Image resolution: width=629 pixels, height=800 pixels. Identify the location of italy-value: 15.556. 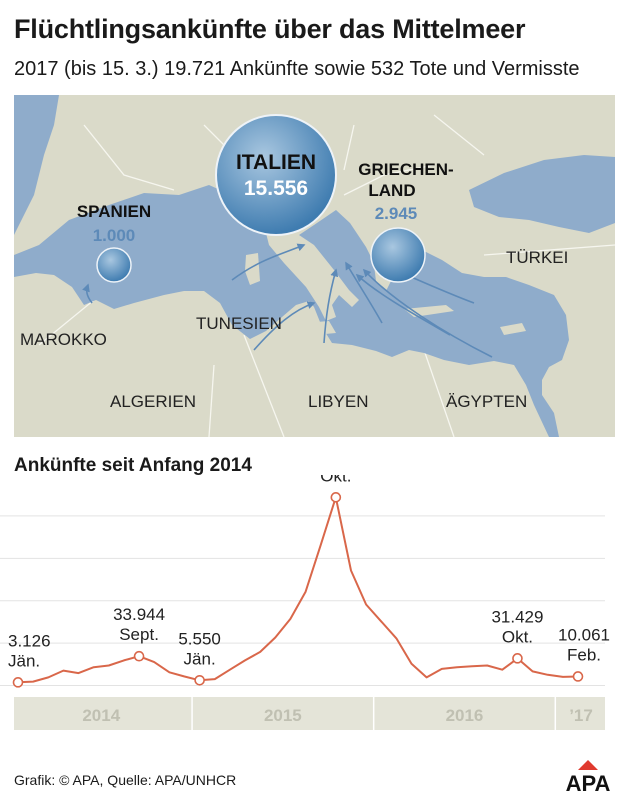
(276, 188).